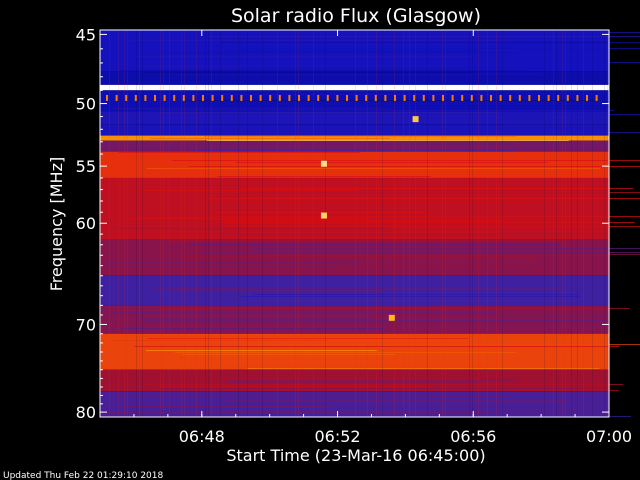 This screenshot has width=640, height=480. I want to click on x-axis-label: Start Time (23-Mar-16 06:45:00), so click(355, 455).